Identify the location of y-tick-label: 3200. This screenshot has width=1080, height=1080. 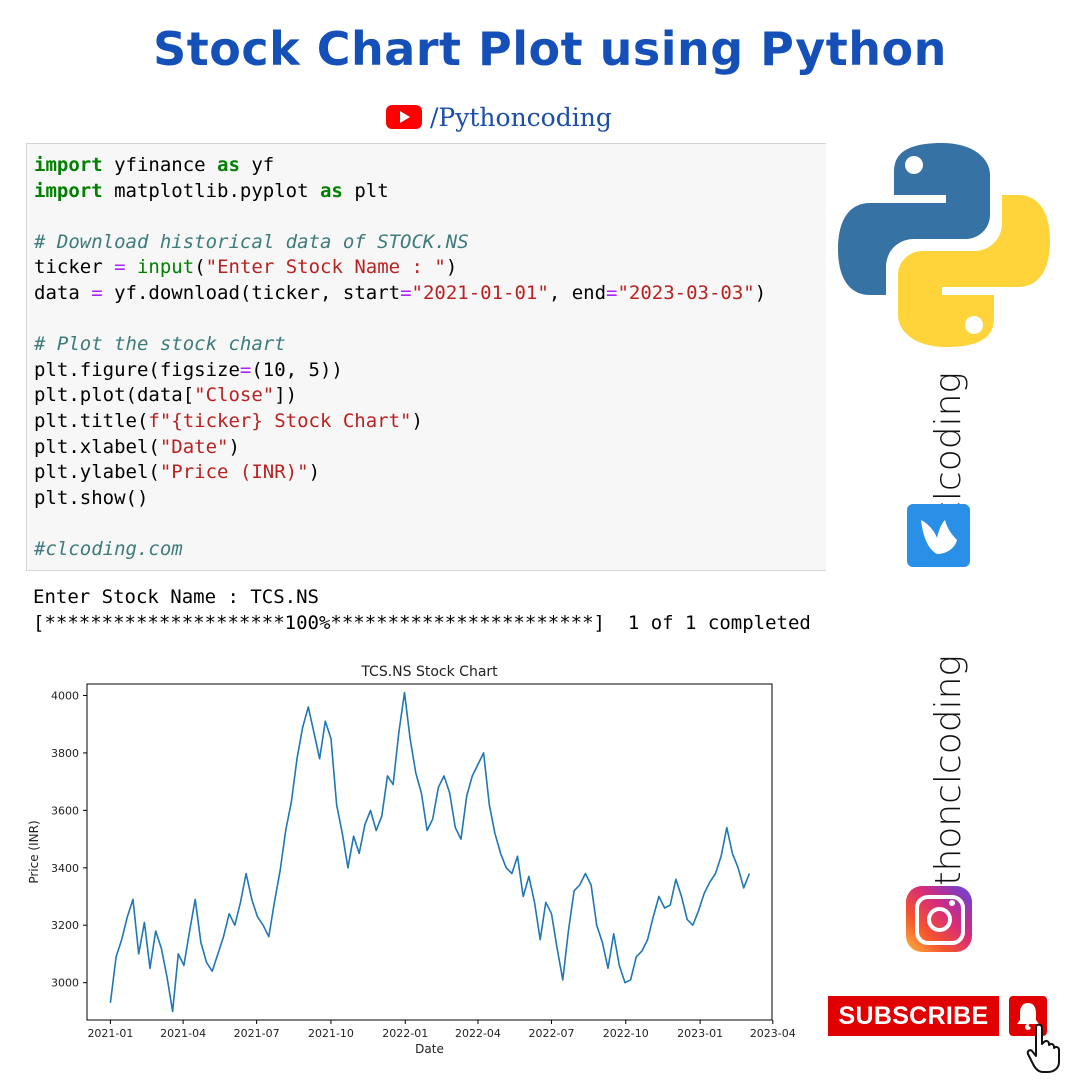
(65, 925).